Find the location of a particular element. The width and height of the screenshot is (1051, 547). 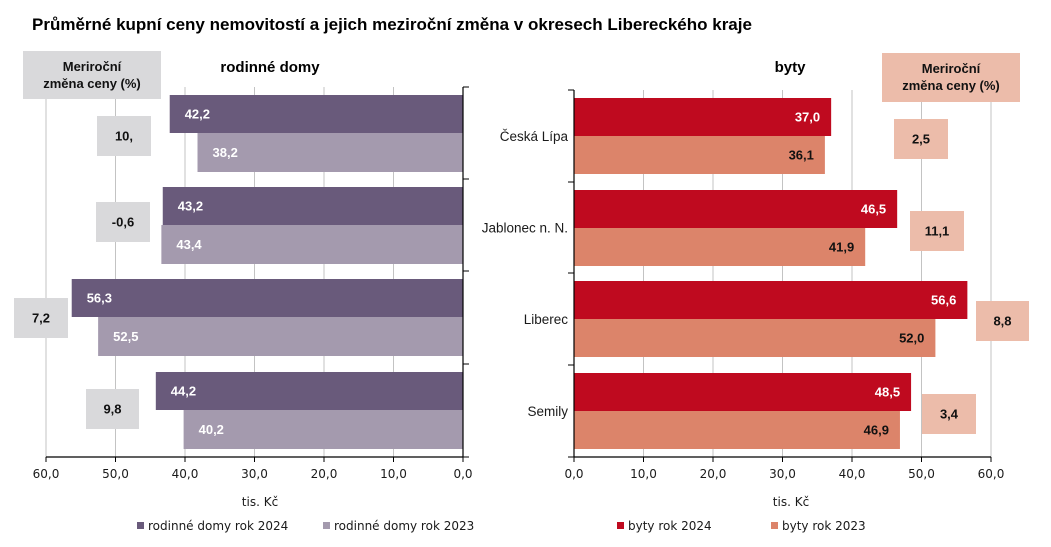

legend-label: byty rok 2023 is located at coordinates (824, 526).